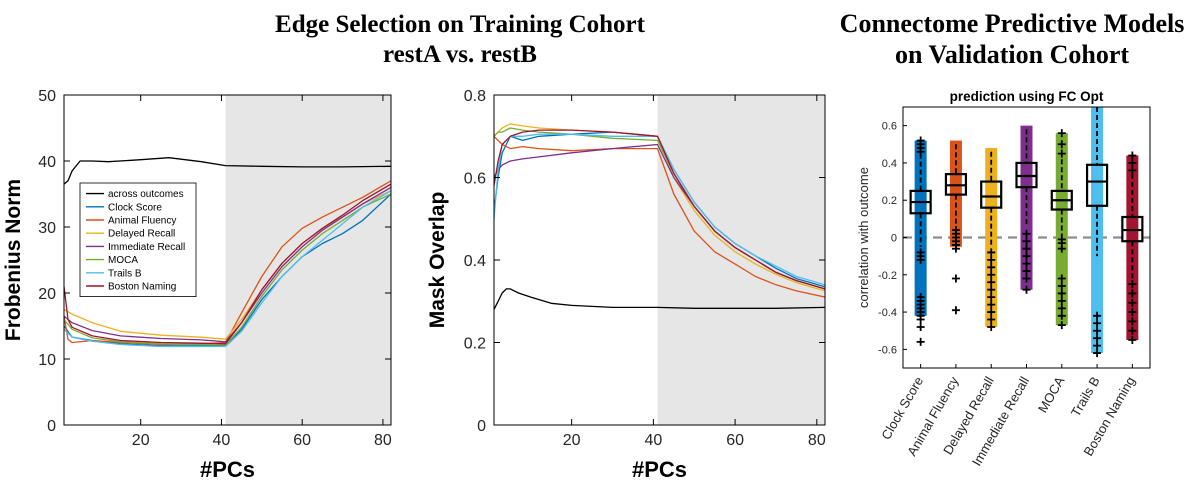  I want to click on y-tick-label: -0.4, so click(887, 313).